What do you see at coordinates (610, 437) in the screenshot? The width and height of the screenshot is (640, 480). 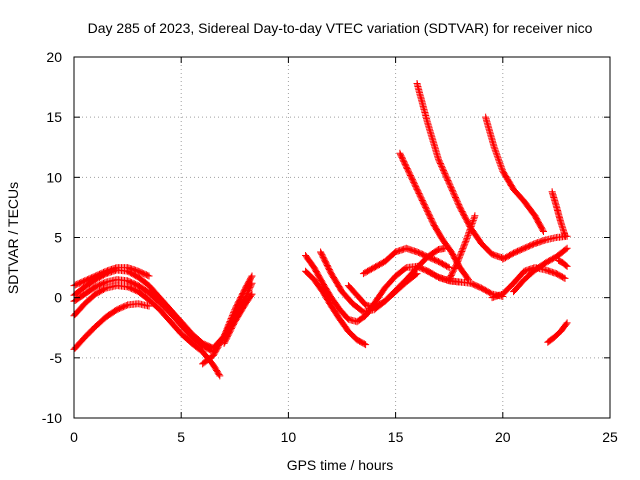 I see `x-tick-label: 25` at bounding box center [610, 437].